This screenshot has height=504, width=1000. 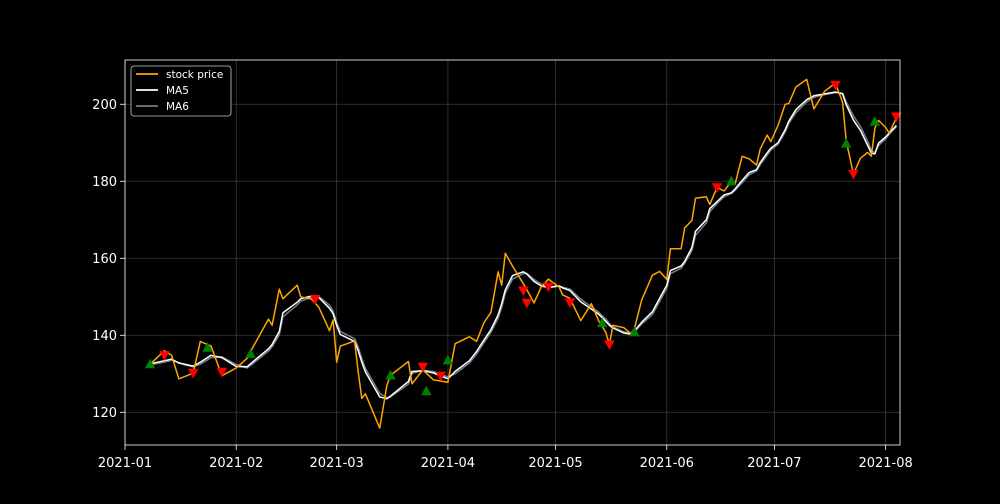 I want to click on x-tick-label: 2021-05, so click(x=555, y=463).